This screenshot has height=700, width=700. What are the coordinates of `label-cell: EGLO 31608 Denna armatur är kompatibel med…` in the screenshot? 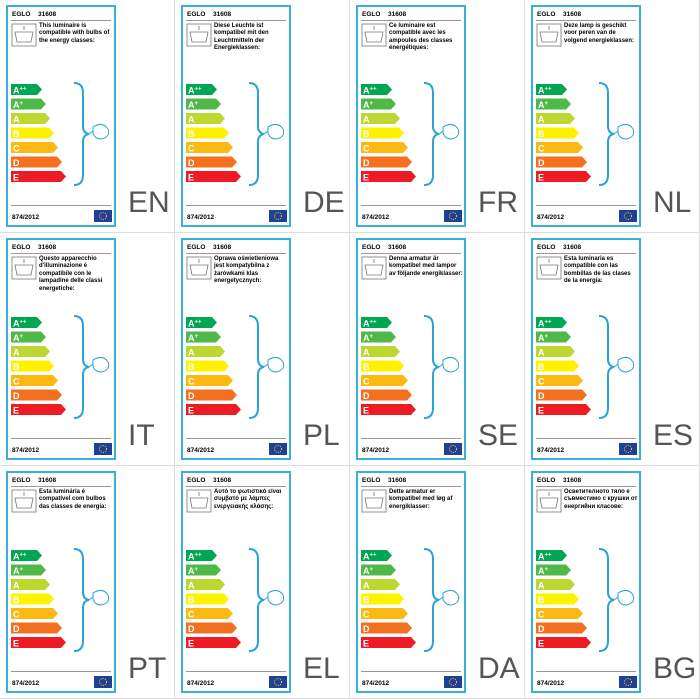 It's located at (437, 349).